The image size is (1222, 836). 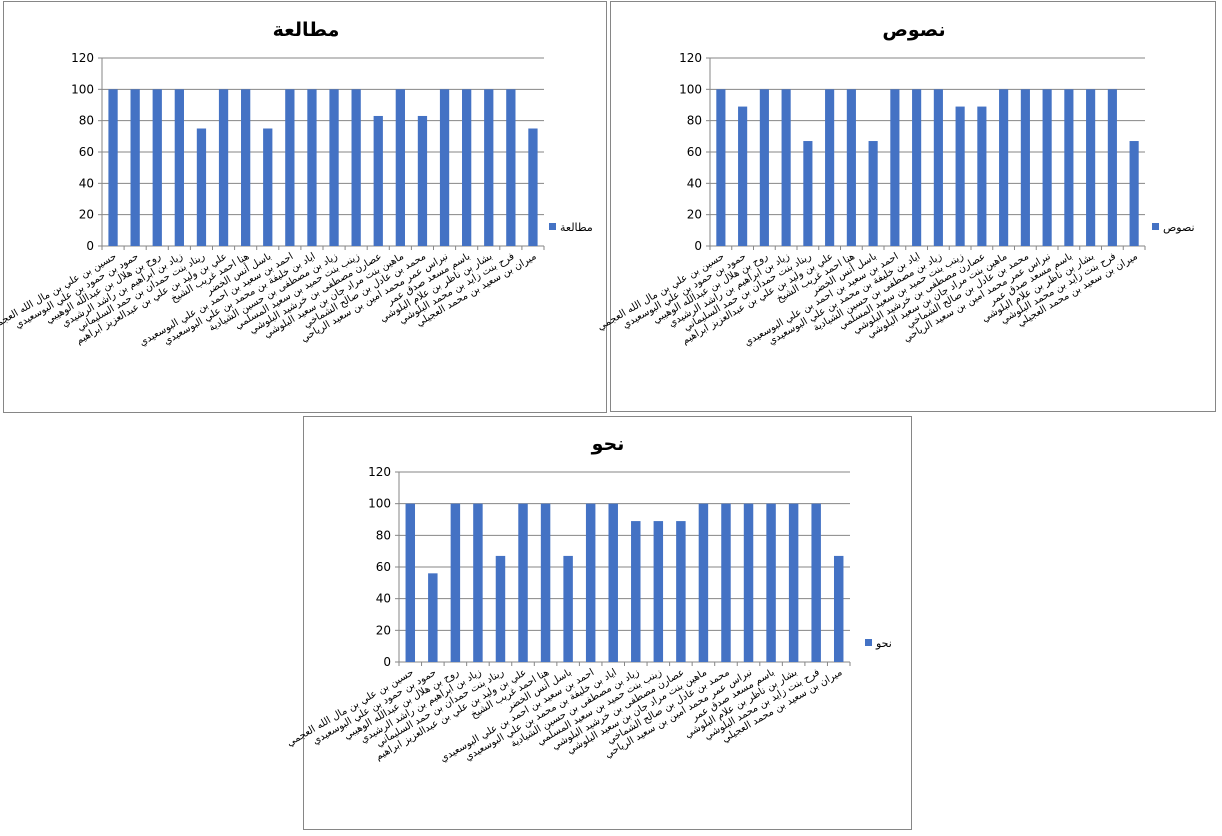 I want to click on chart-title: نصوص, so click(x=913, y=30).